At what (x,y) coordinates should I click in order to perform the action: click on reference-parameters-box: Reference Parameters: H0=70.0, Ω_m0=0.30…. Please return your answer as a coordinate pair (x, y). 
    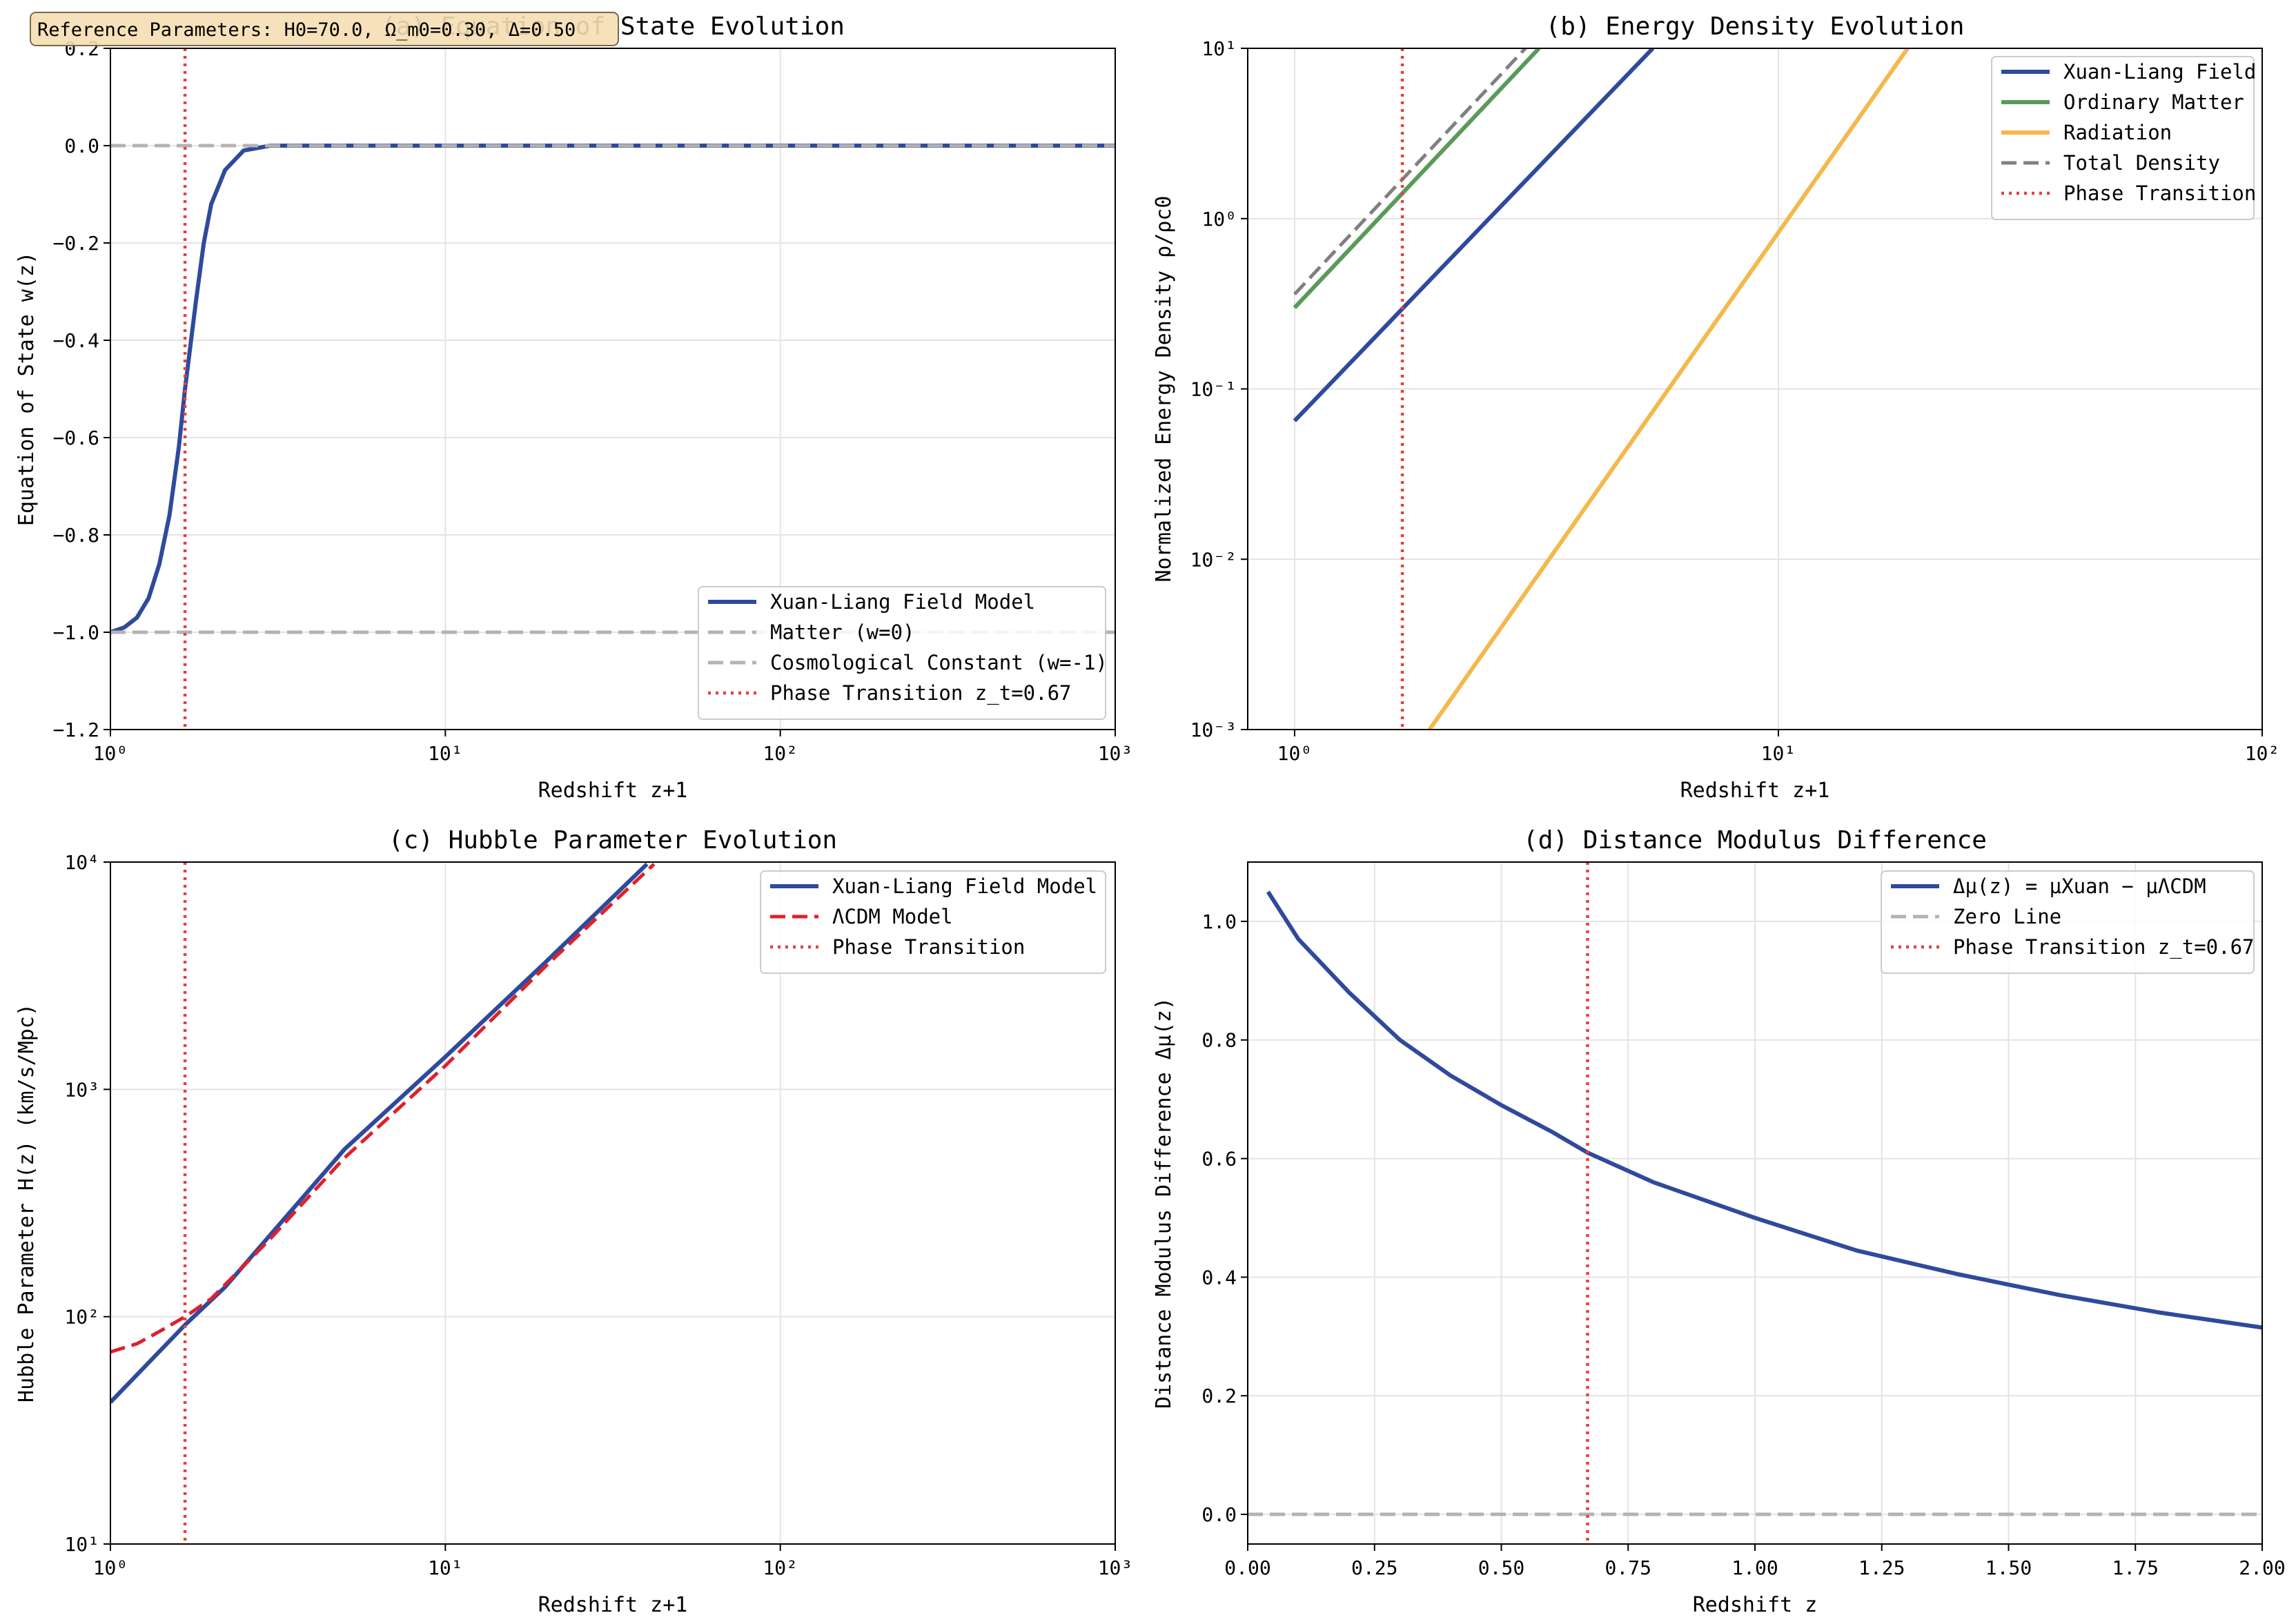
    Looking at the image, I should click on (324, 29).